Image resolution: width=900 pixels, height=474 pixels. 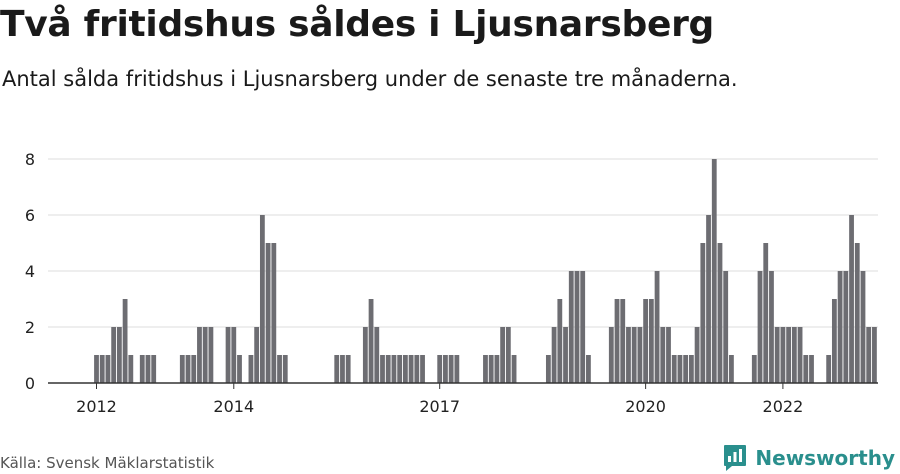 I want to click on annotations: 2, so click(x=880, y=2).